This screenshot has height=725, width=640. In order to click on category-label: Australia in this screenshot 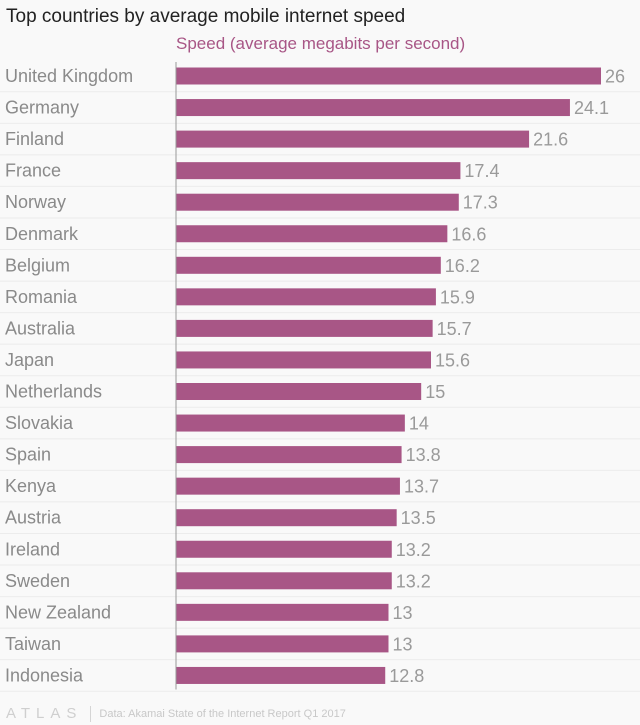, I will do `click(40, 328)`.